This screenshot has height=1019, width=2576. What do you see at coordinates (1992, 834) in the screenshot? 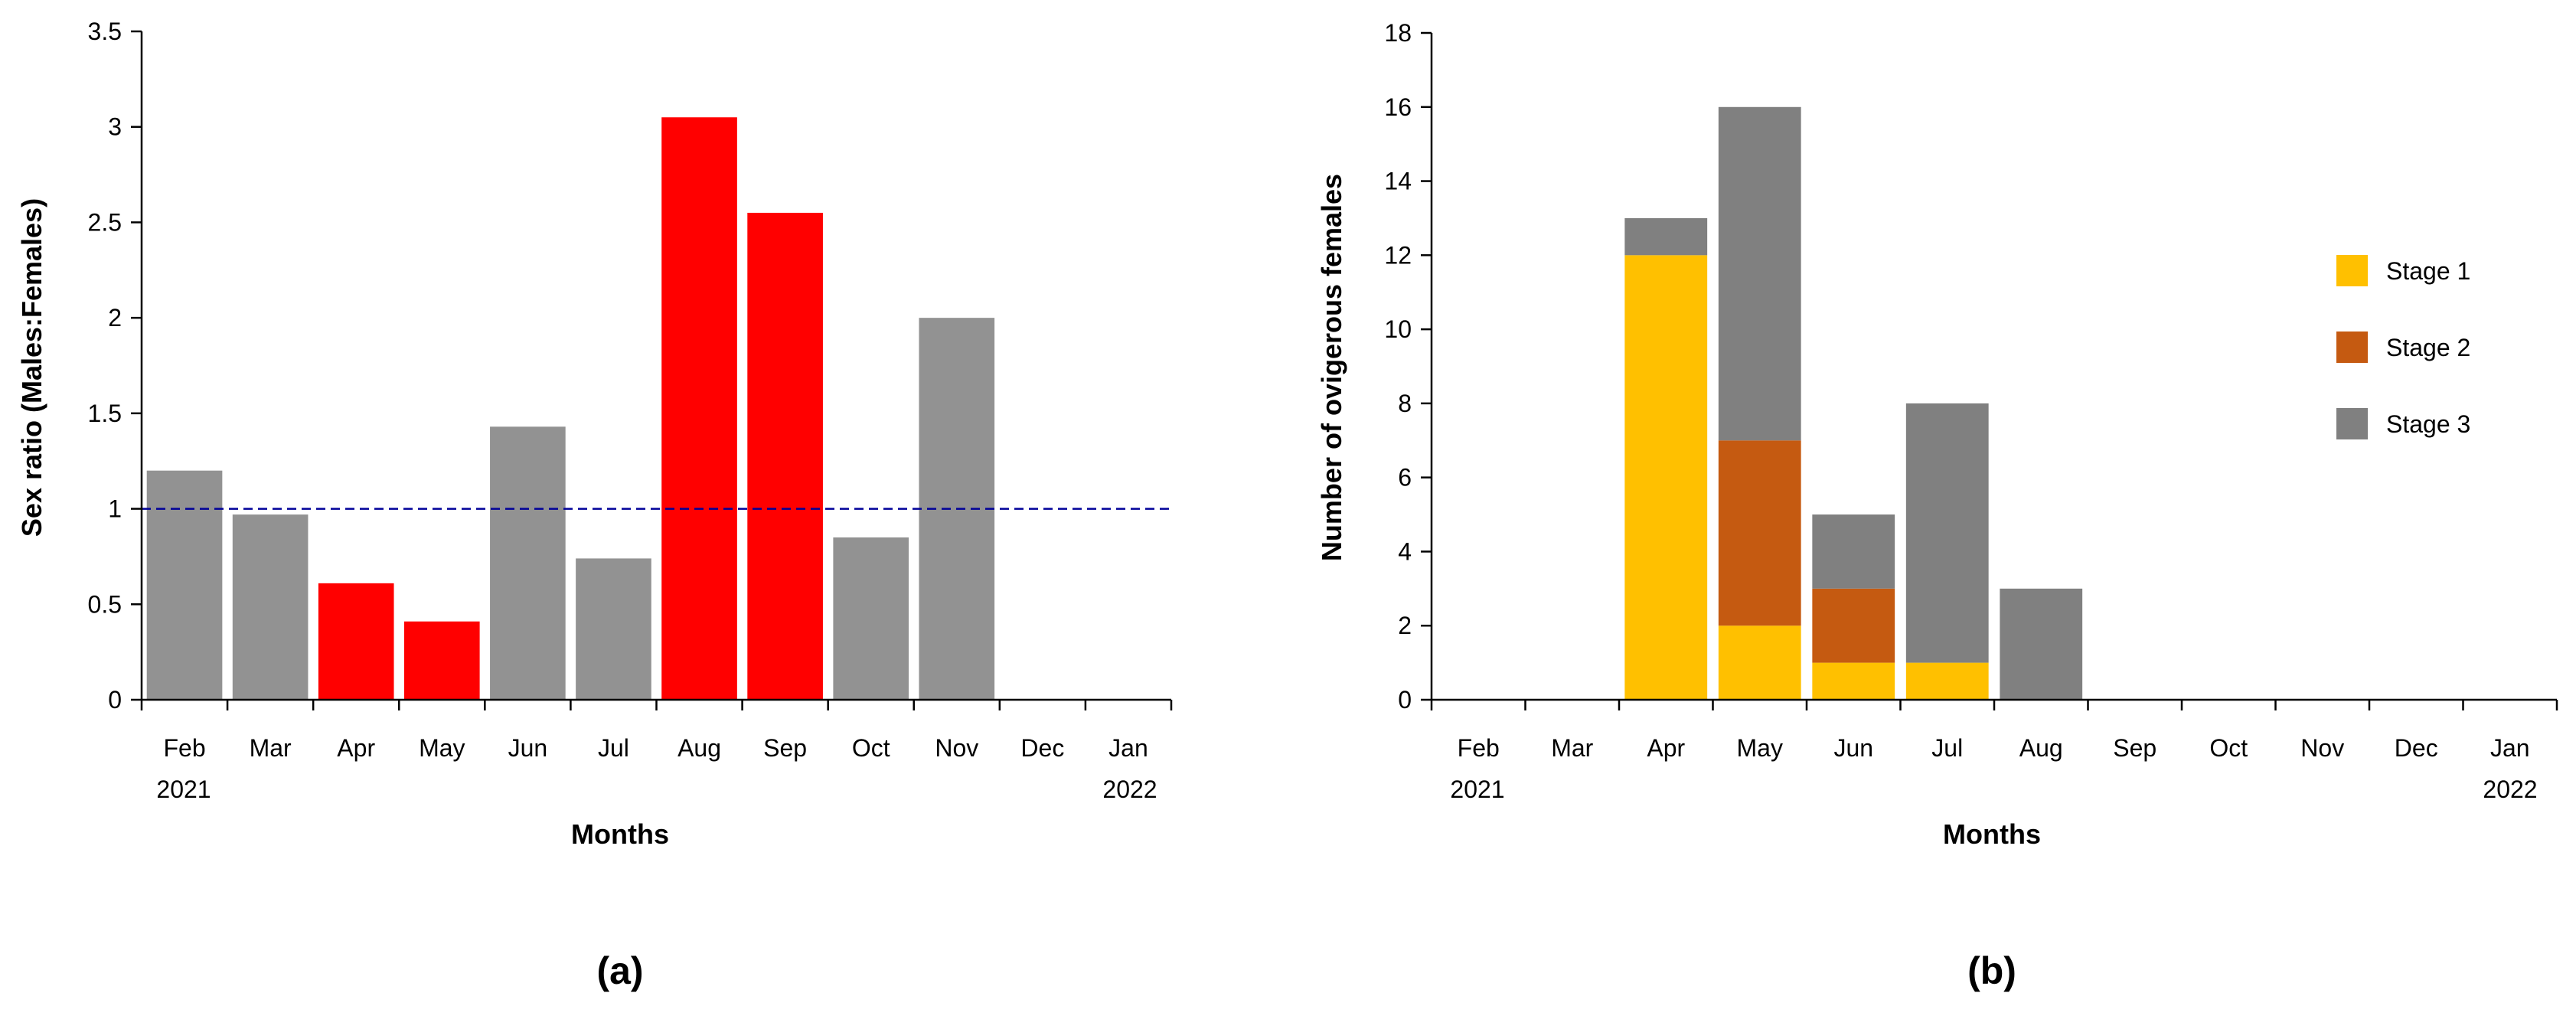
I see `panel-b-x-axis-title: Months` at bounding box center [1992, 834].